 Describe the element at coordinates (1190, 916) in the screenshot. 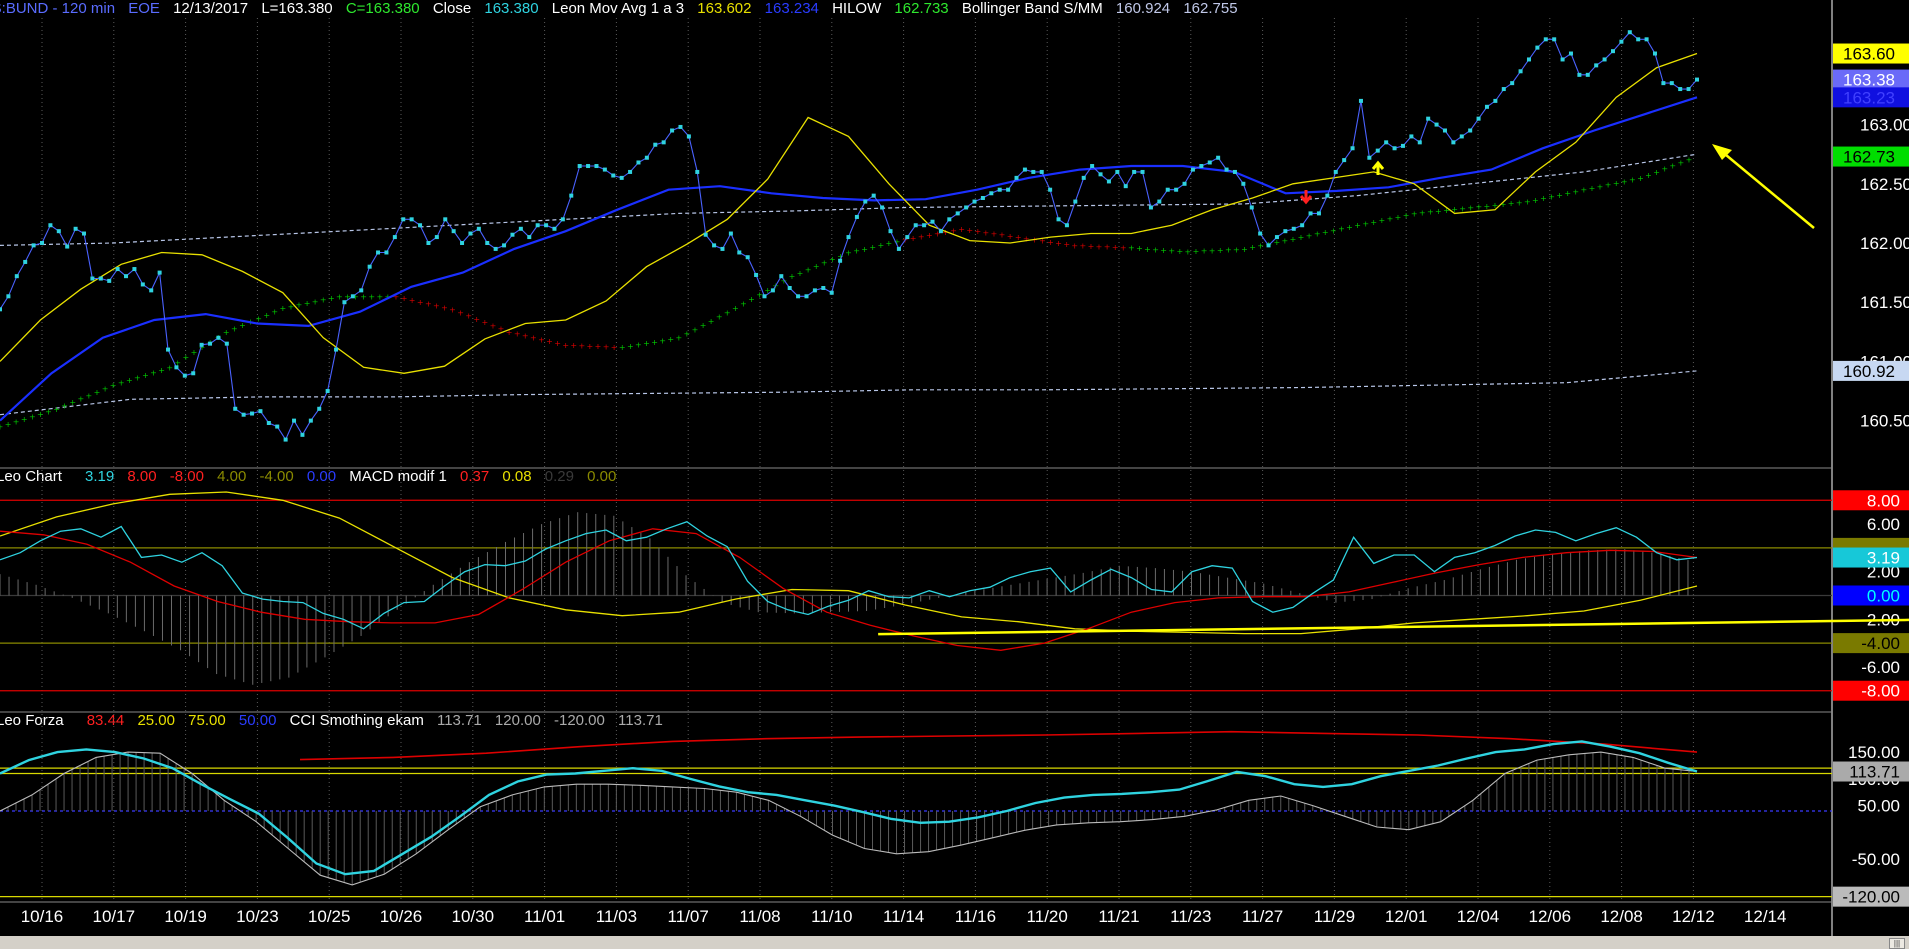

I see `date-label: 11/23` at that location.